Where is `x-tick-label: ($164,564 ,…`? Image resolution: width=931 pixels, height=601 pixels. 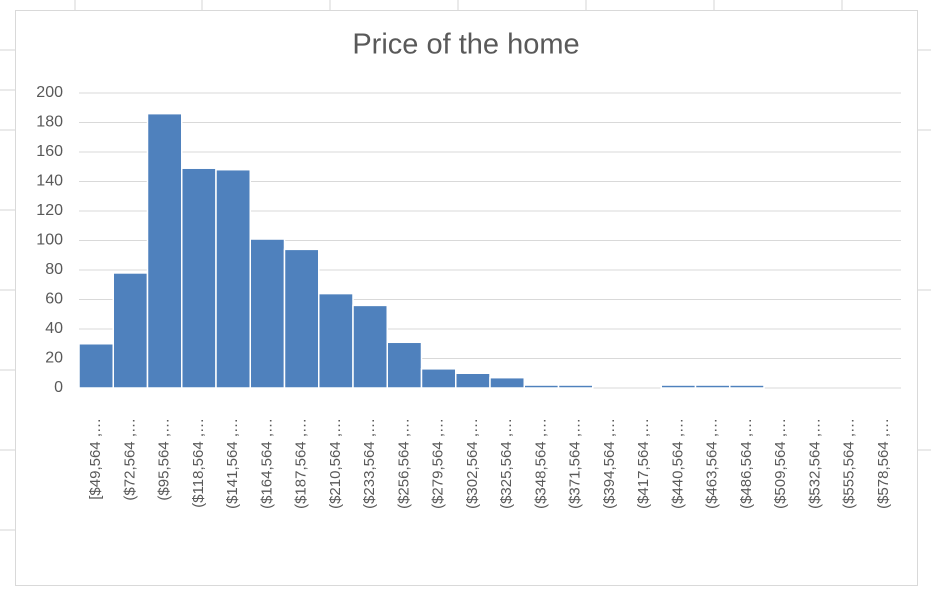 x-tick-label: ($164,564 ,… is located at coordinates (266, 463).